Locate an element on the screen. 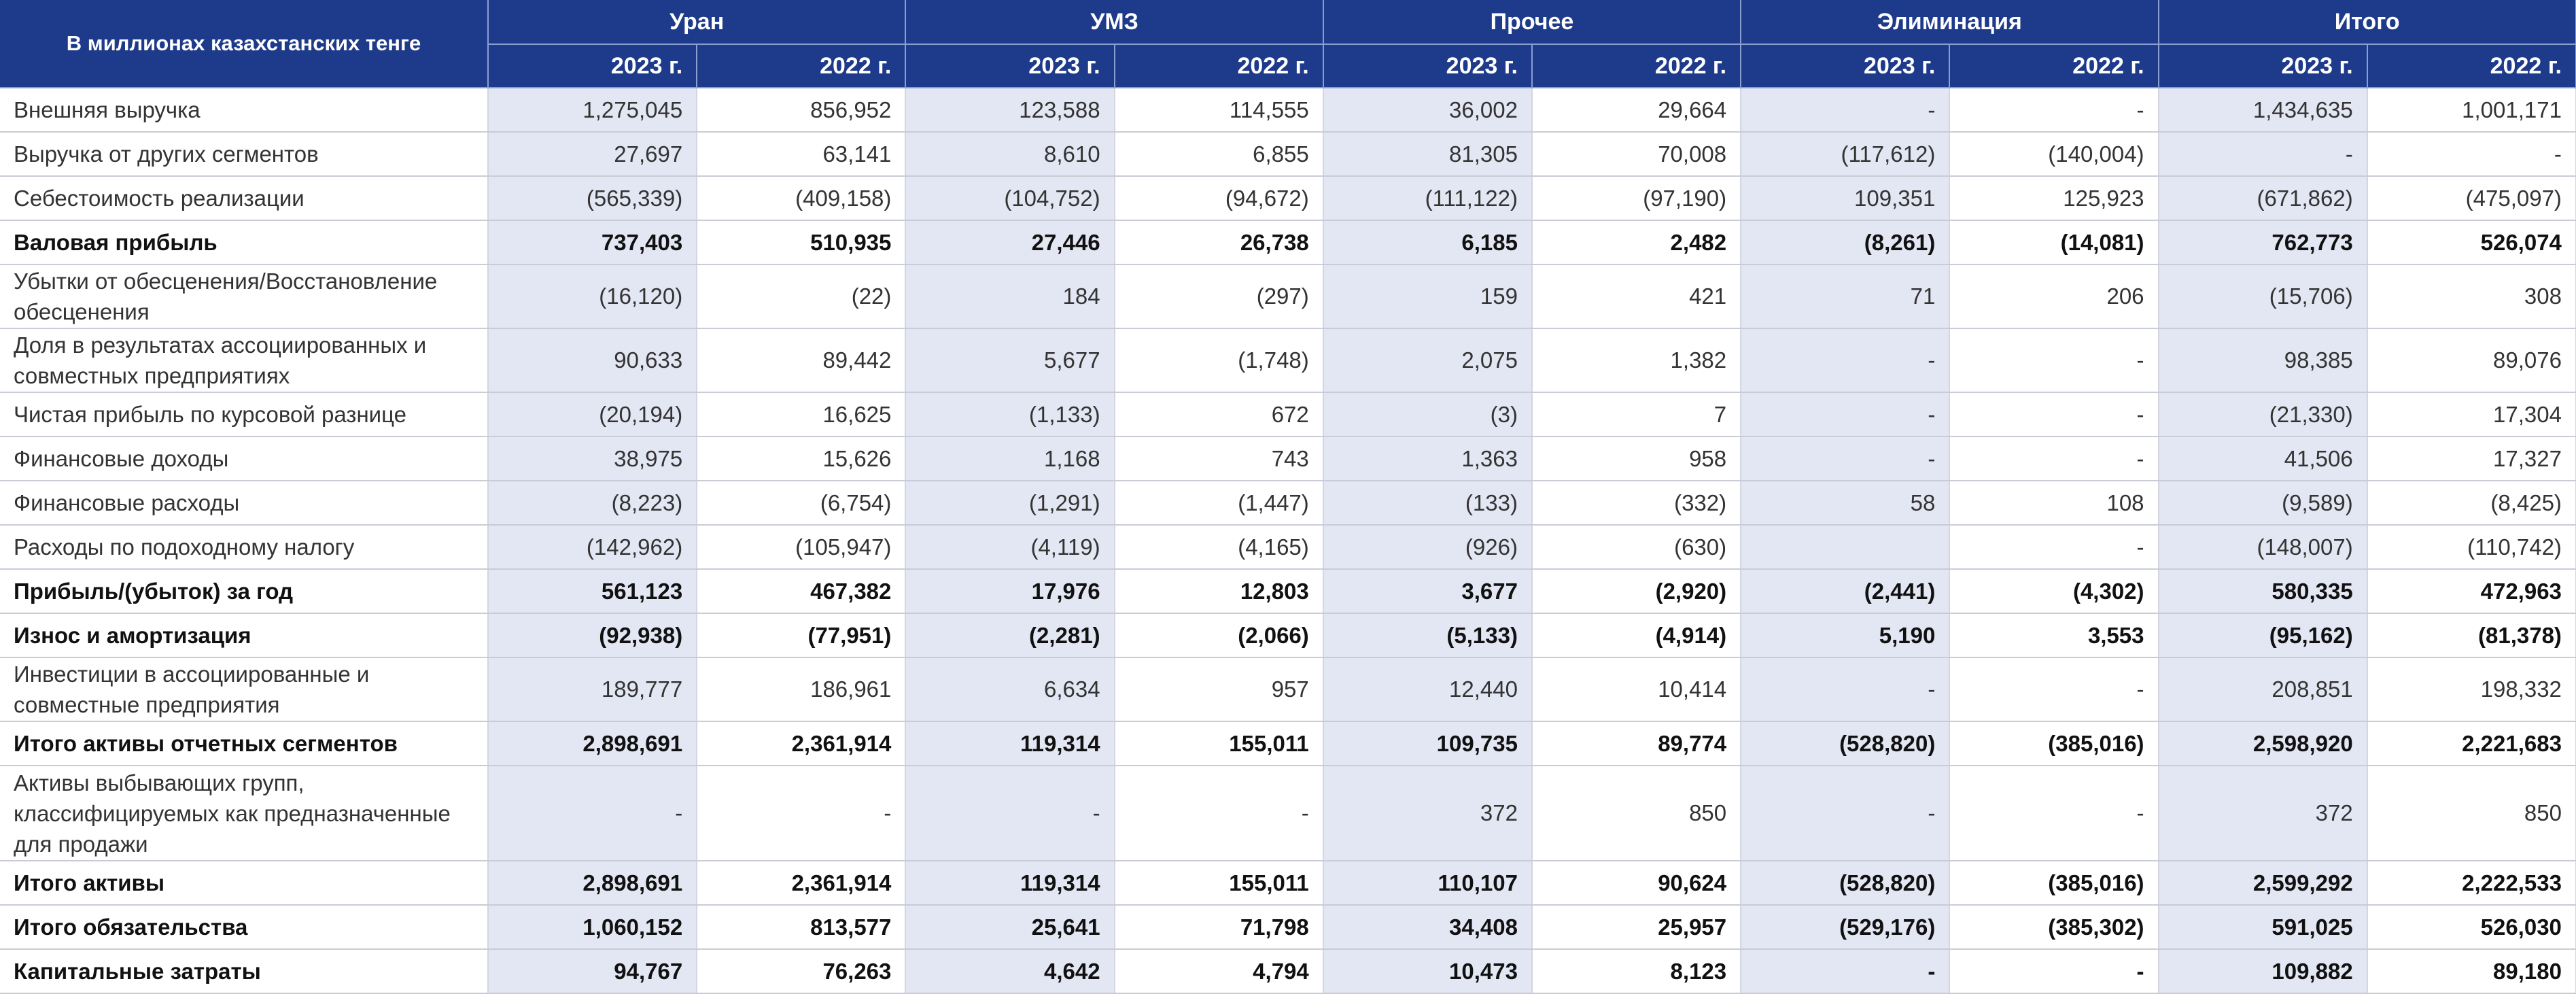 This screenshot has height=994, width=2576. value-cell: 98,385 is located at coordinates (2263, 360).